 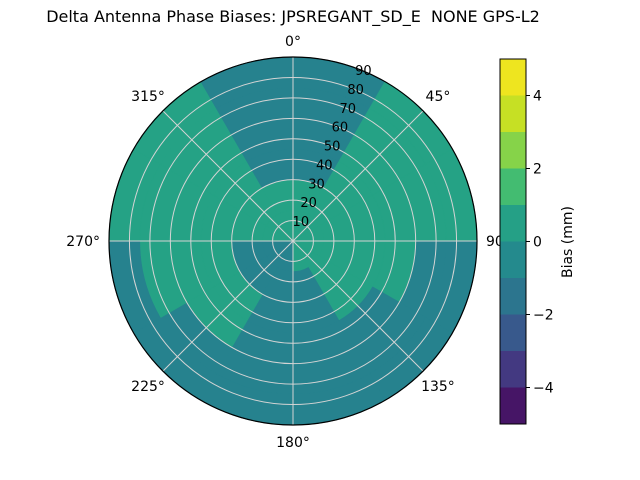 What do you see at coordinates (332, 147) in the screenshot?
I see `radial-tick-label: 50` at bounding box center [332, 147].